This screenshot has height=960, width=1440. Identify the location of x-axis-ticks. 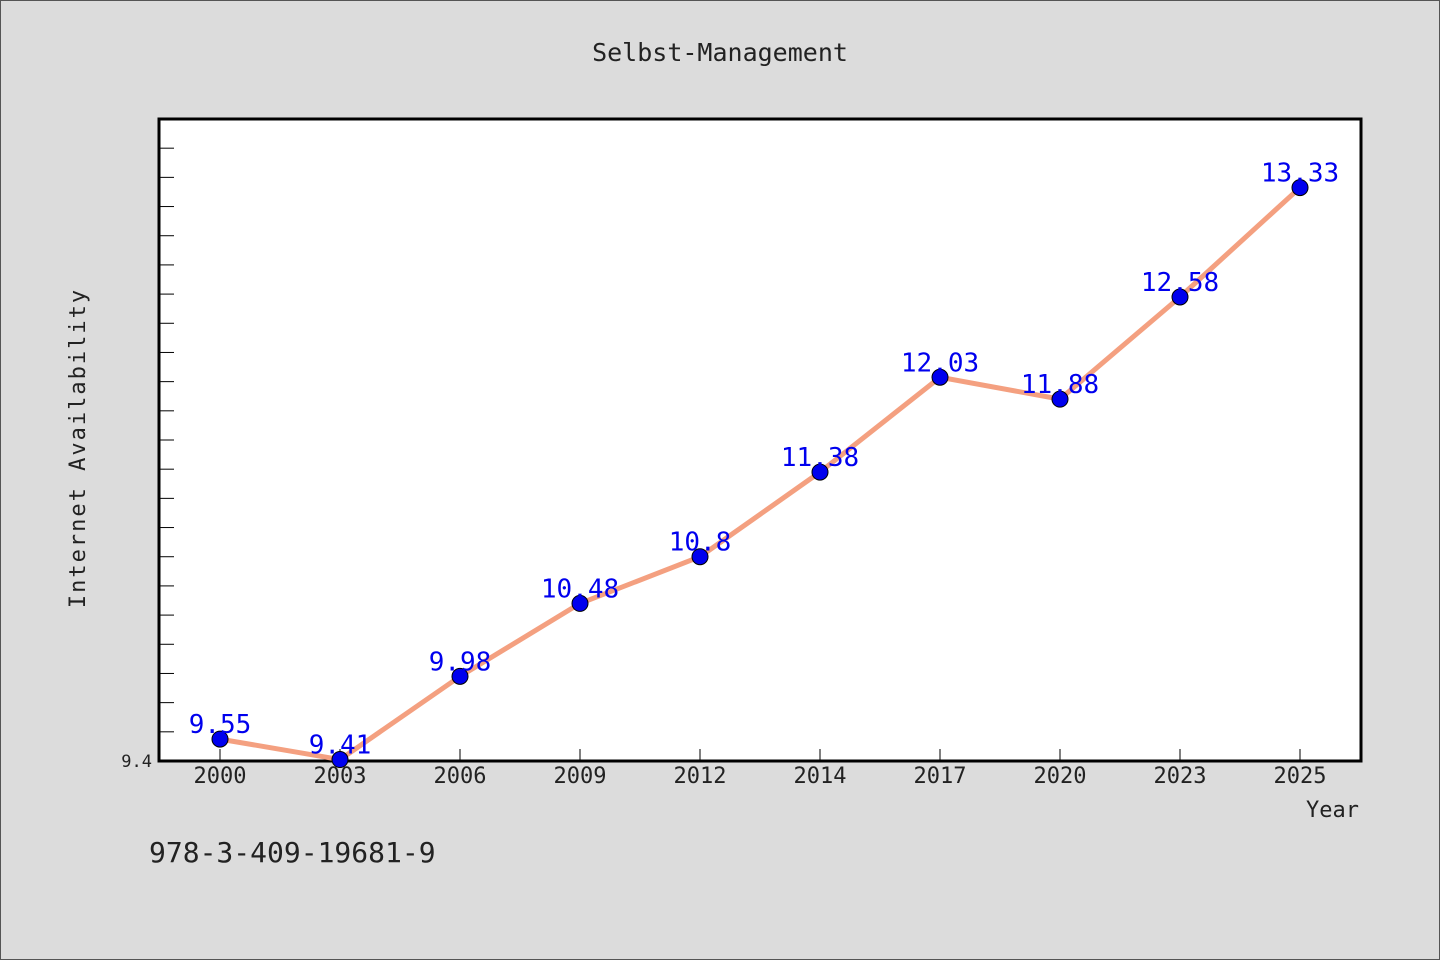
(760, 755).